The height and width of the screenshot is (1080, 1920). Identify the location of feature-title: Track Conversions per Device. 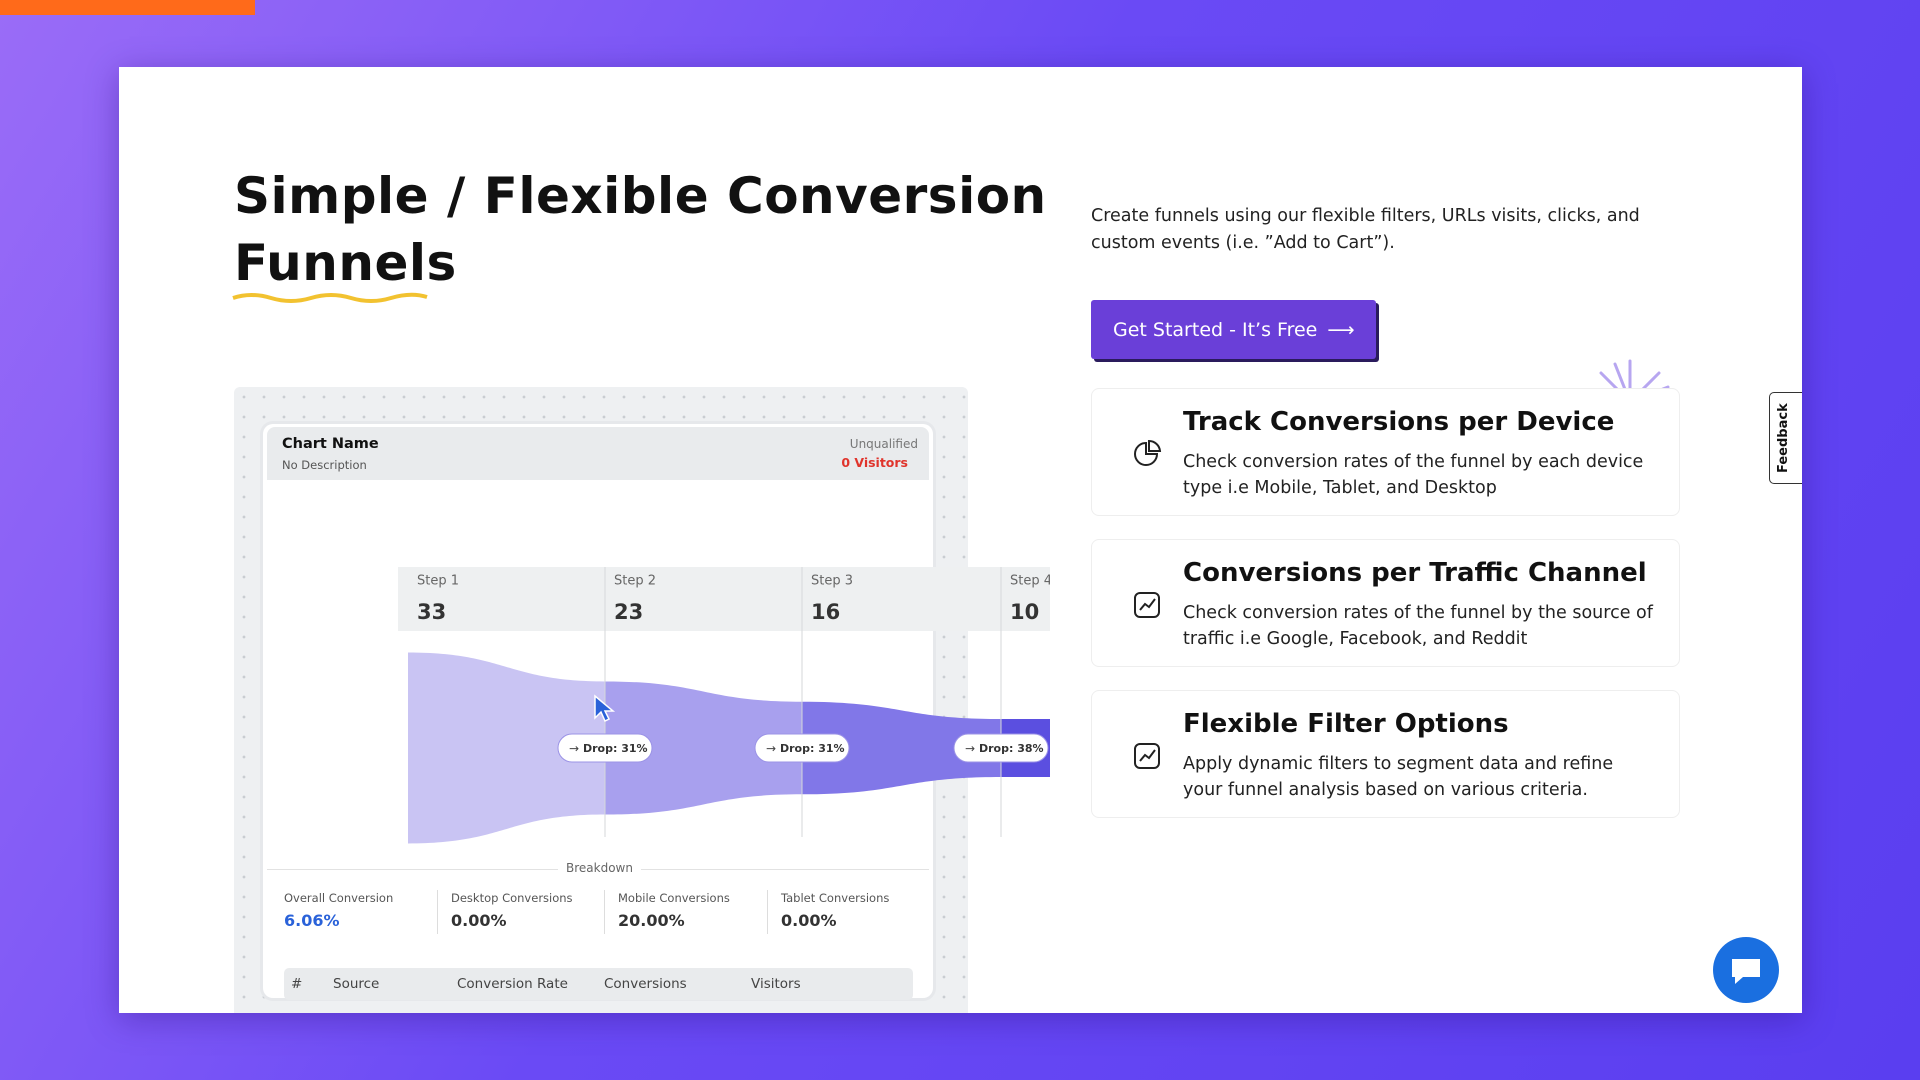
(1399, 422).